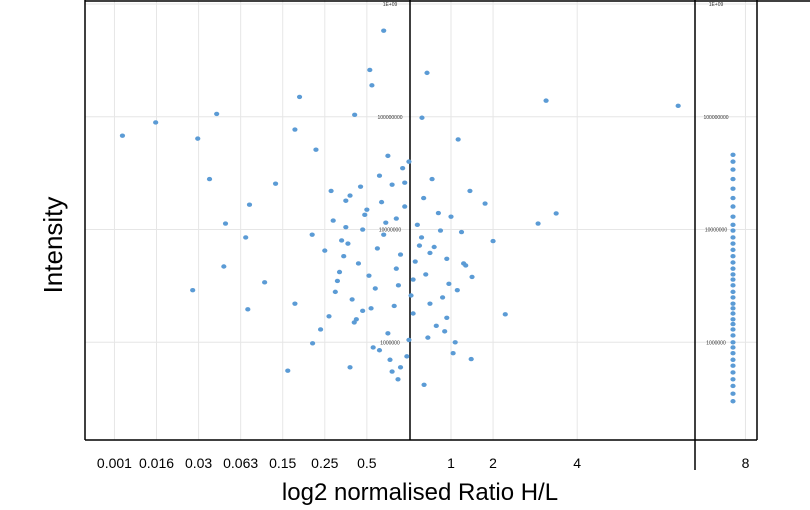 This screenshot has height=510, width=810. I want to click on x-tick-label: 2, so click(493, 463).